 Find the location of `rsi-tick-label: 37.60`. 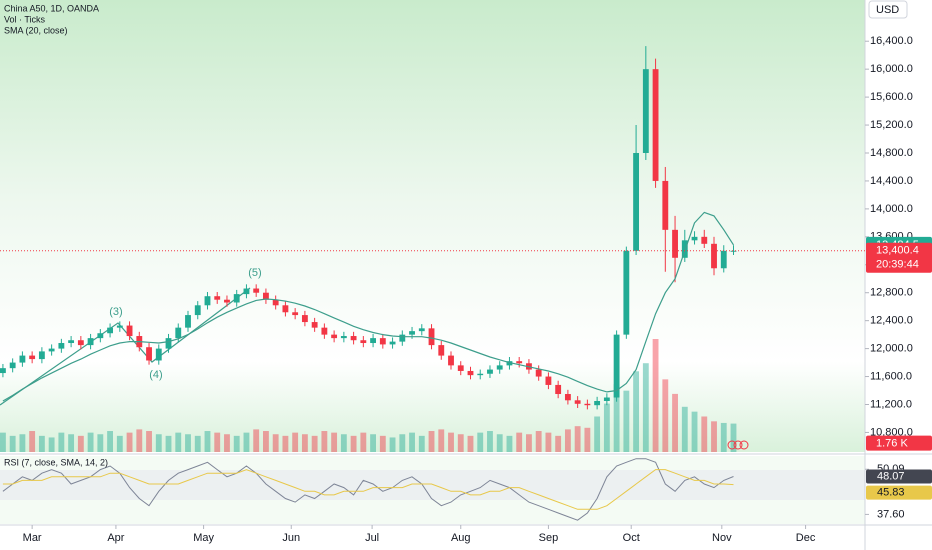

rsi-tick-label: 37.60 is located at coordinates (891, 514).